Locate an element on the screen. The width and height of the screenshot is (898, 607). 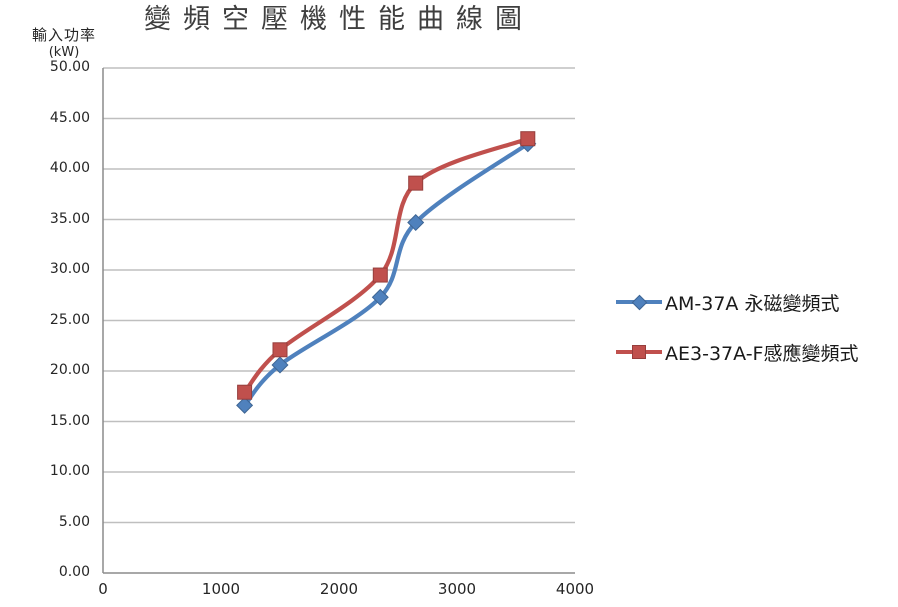
y-axis-unit-label: (kW) is located at coordinates (64, 52).